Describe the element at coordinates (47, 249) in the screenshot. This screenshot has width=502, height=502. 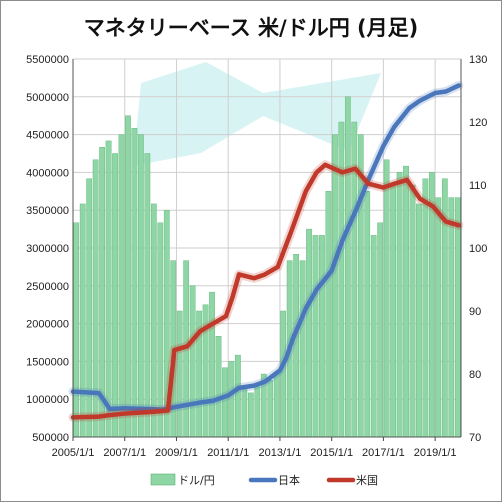
I see `y-left-tick-label: 3000000` at that location.